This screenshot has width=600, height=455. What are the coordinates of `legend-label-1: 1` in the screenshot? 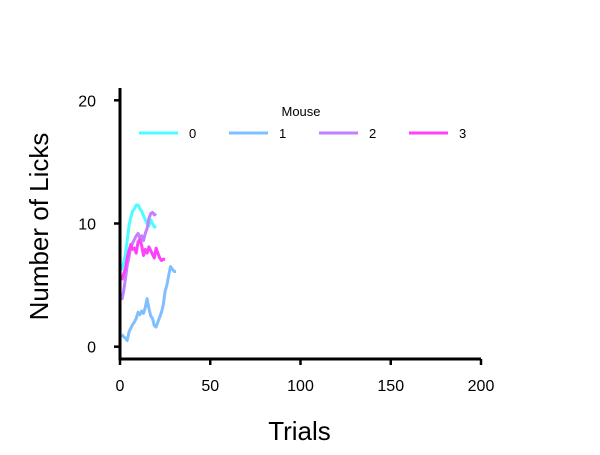 It's located at (282, 133).